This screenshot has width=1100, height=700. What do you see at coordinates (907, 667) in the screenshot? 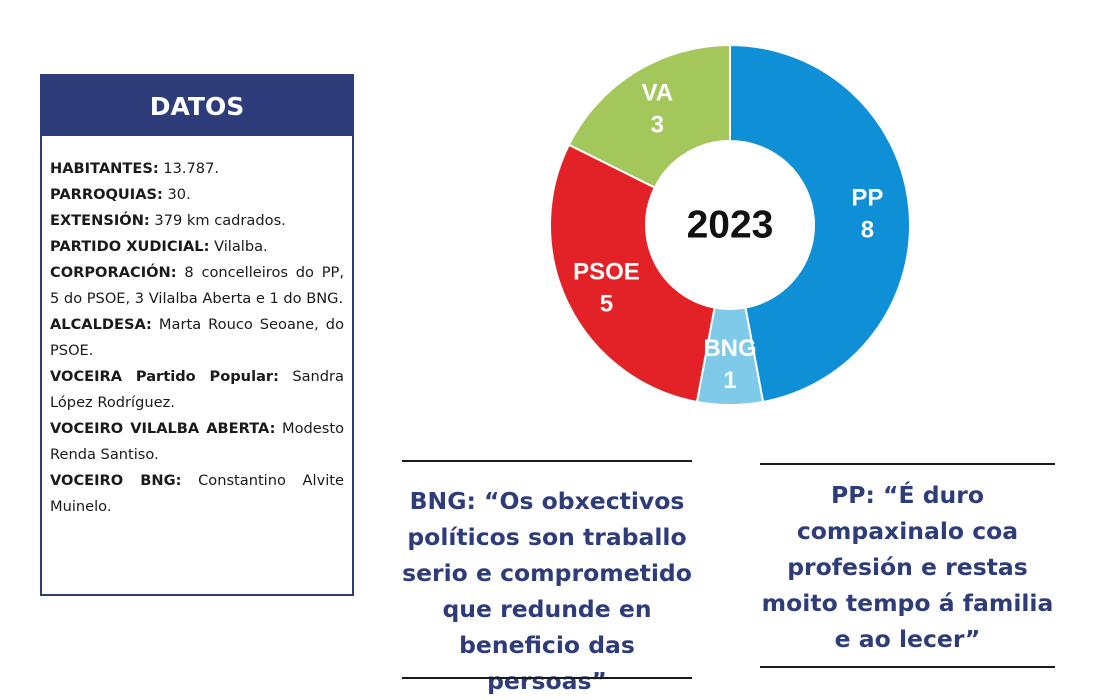
I see `quote-pp-bottom-rule` at bounding box center [907, 667].